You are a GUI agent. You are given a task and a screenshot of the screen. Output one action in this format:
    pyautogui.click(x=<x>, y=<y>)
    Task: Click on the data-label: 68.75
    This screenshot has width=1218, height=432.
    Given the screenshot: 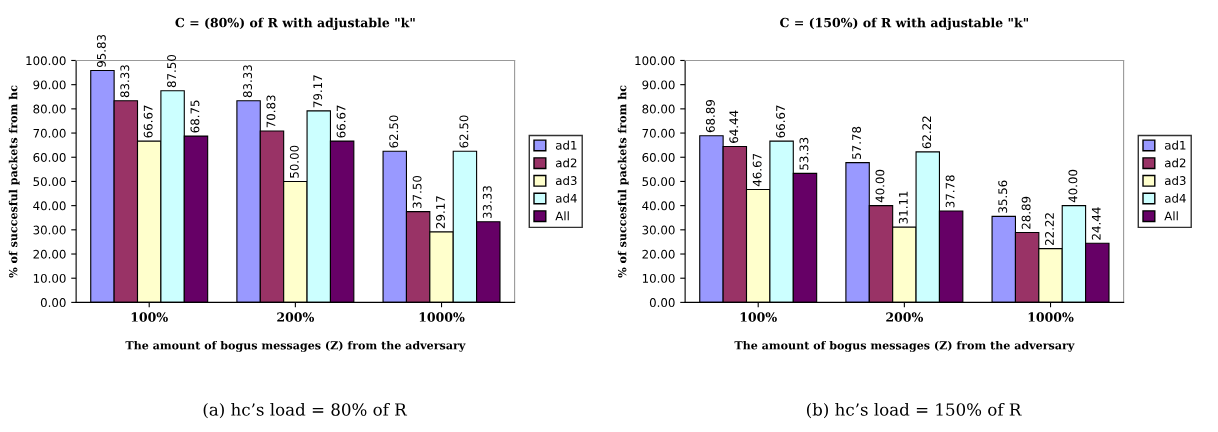 What is the action you would take?
    pyautogui.click(x=195, y=116)
    